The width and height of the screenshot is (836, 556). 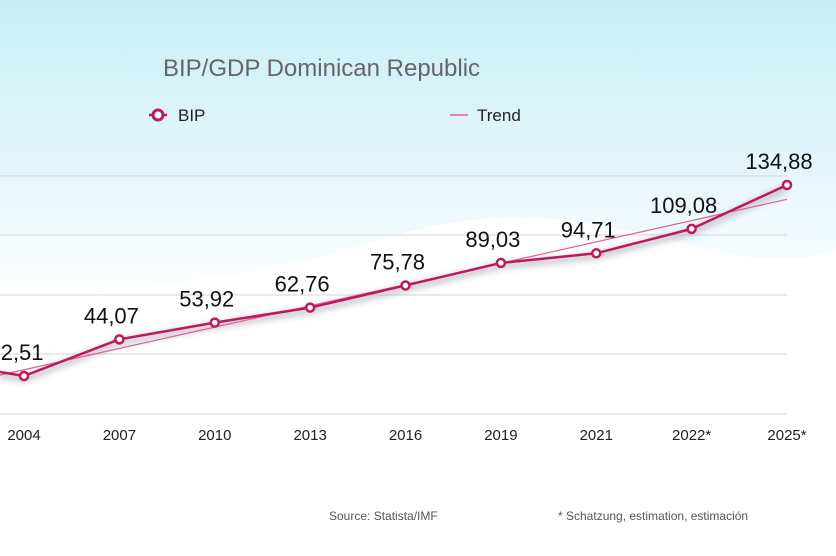 What do you see at coordinates (321, 68) in the screenshot?
I see `chart-title: BIP/GDP Dominican Republic` at bounding box center [321, 68].